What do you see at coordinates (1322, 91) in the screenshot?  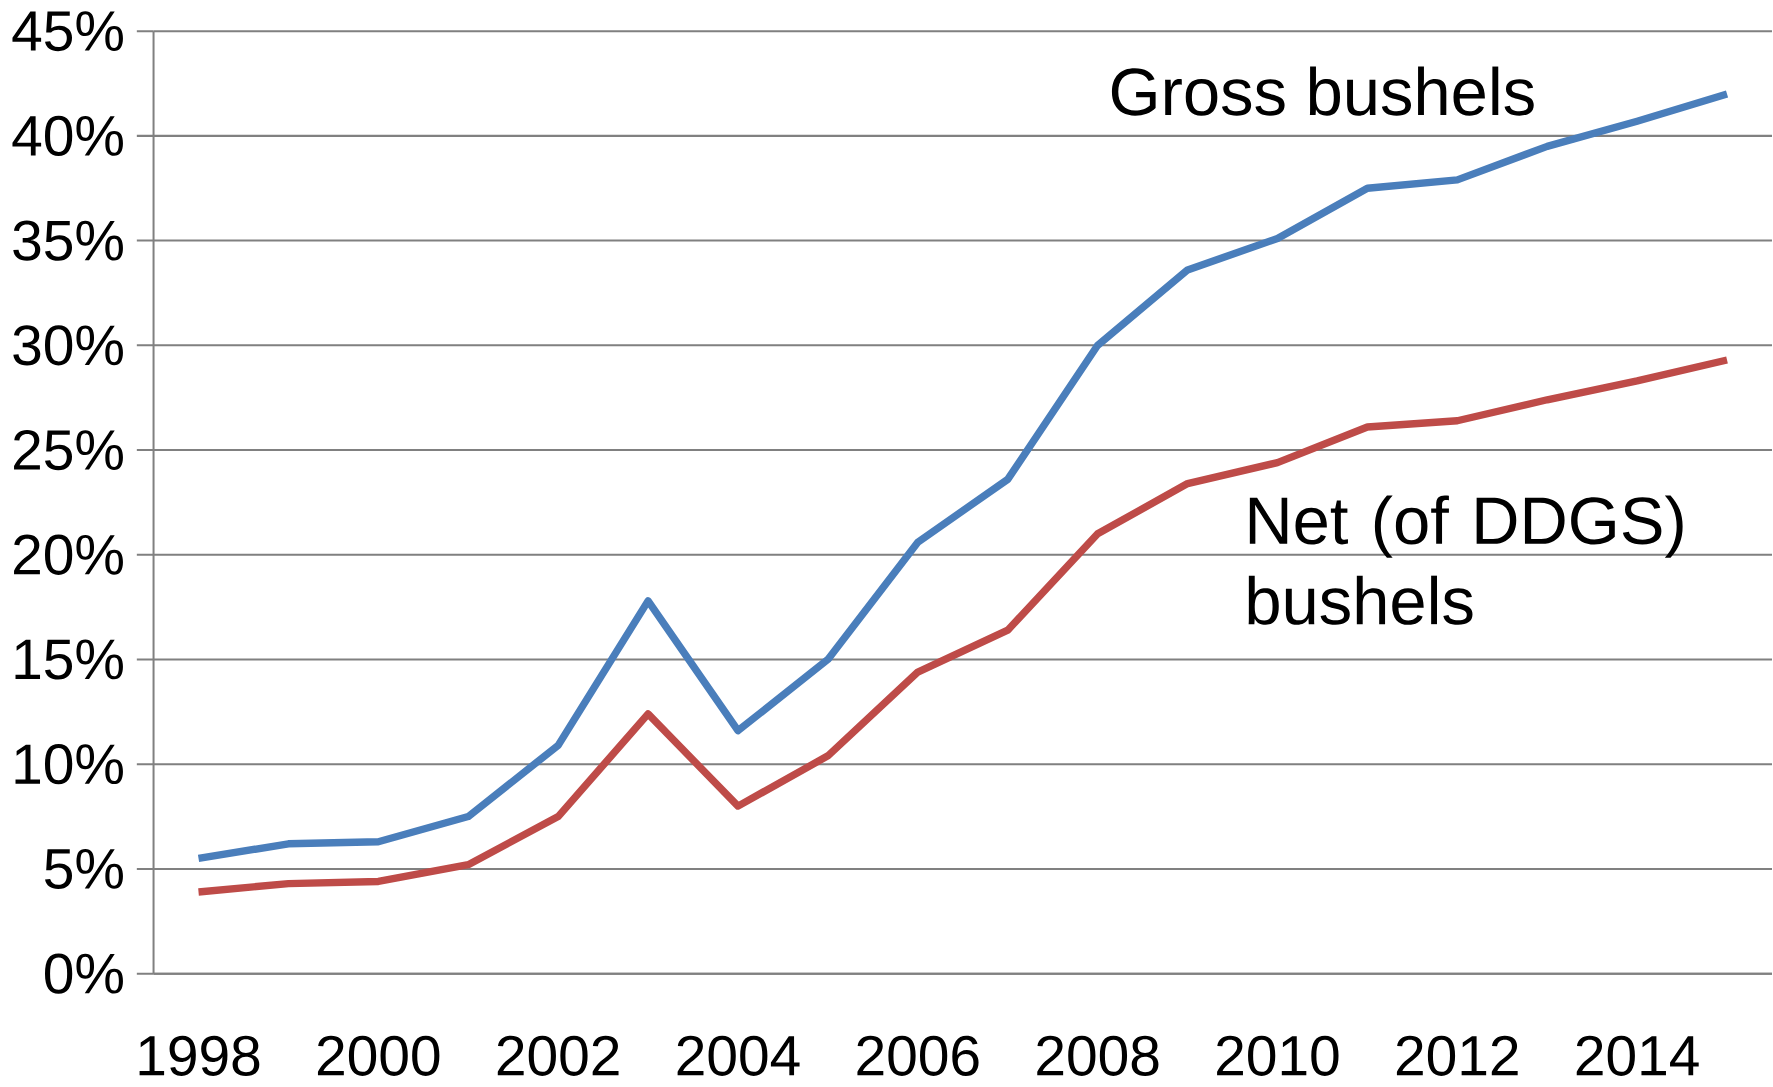 I see `series-label: Gross bushels` at bounding box center [1322, 91].